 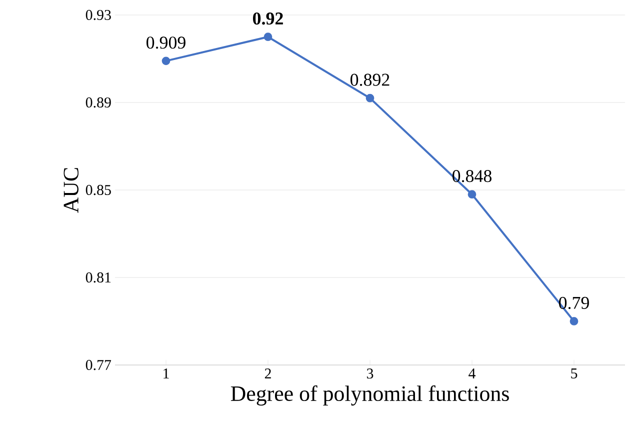 I want to click on data-label: 0.909, so click(x=166, y=42).